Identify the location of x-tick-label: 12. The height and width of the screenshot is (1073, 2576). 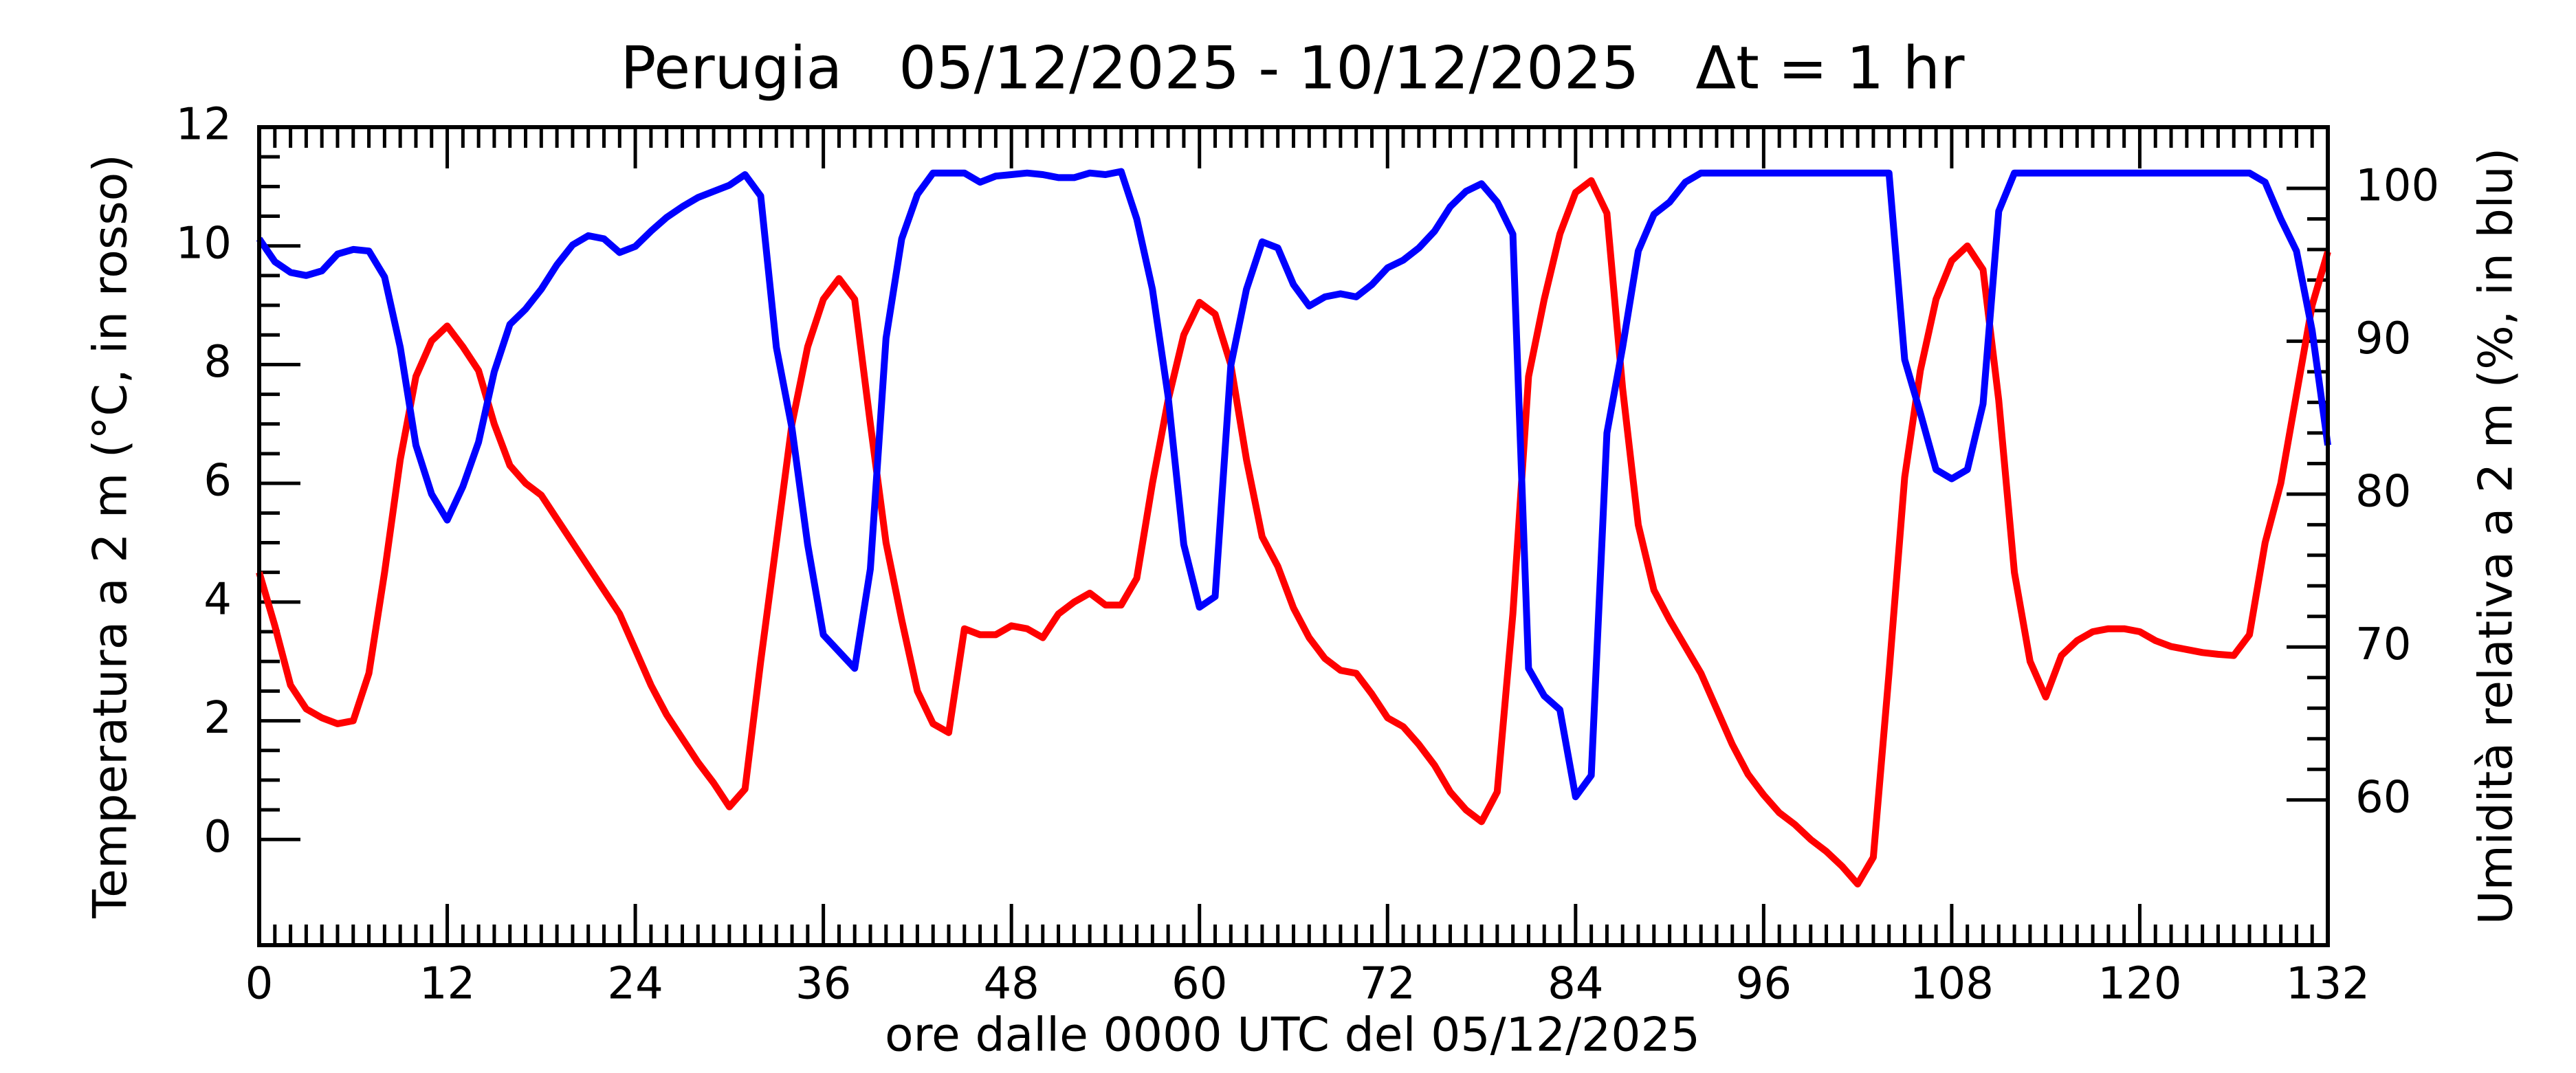
(447, 984).